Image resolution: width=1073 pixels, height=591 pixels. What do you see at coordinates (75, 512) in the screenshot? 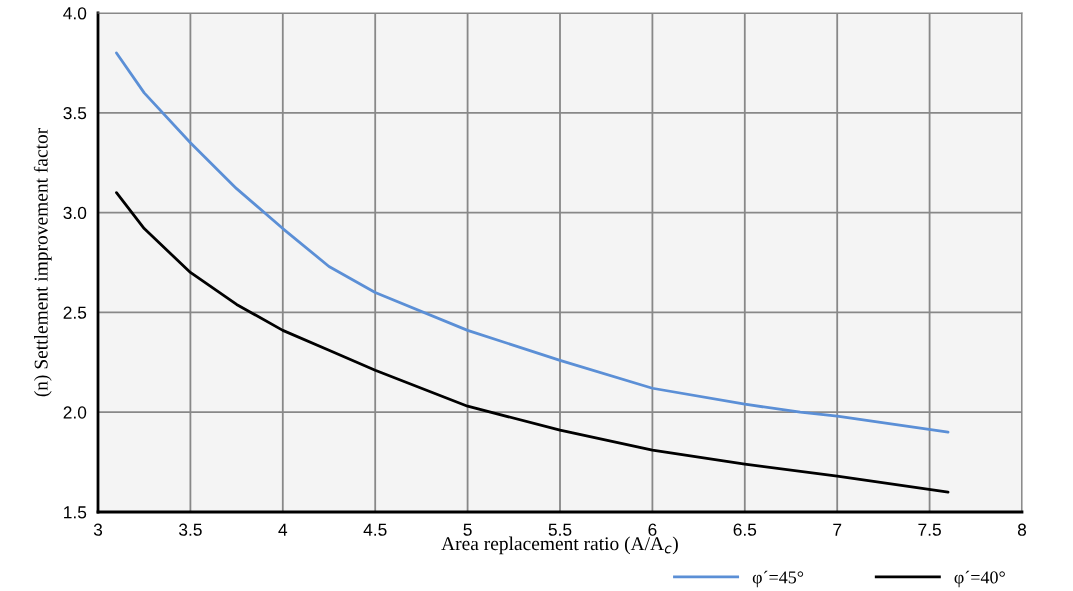
I see `y-tick-label: 1.5` at bounding box center [75, 512].